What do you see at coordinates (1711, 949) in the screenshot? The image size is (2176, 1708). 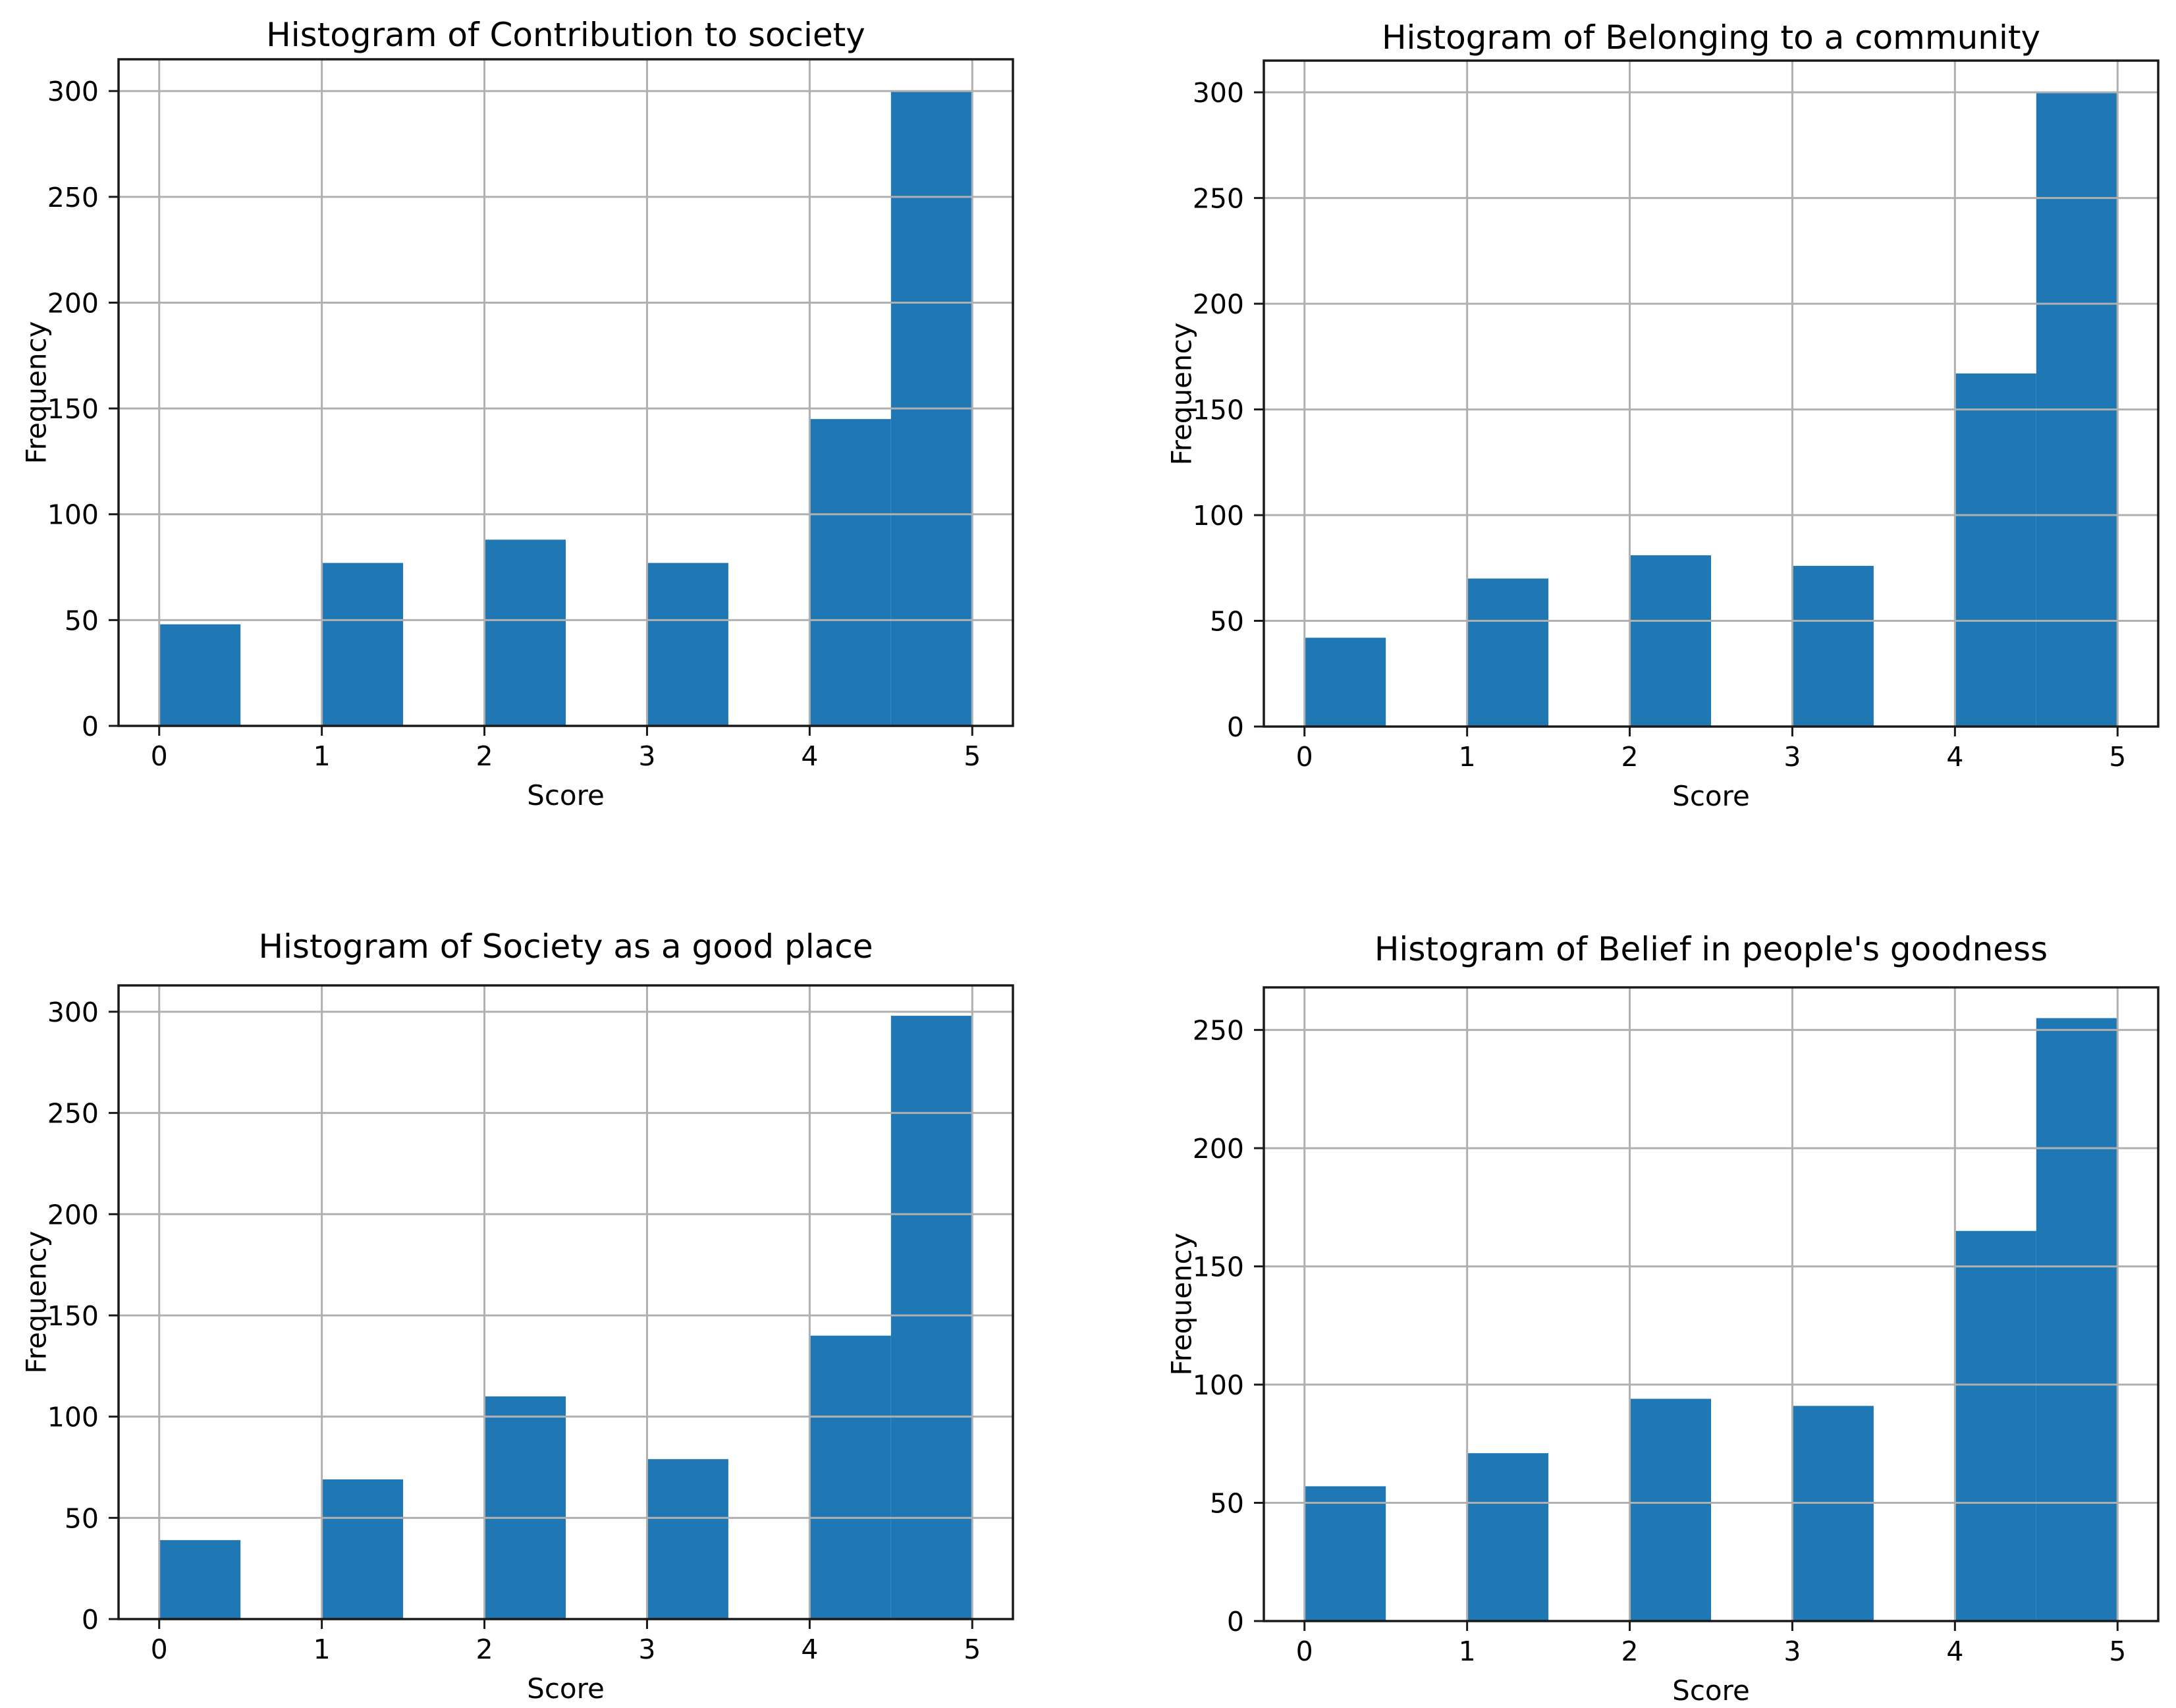 I see `chart-title: Histogram of Belief in people's goodness` at bounding box center [1711, 949].